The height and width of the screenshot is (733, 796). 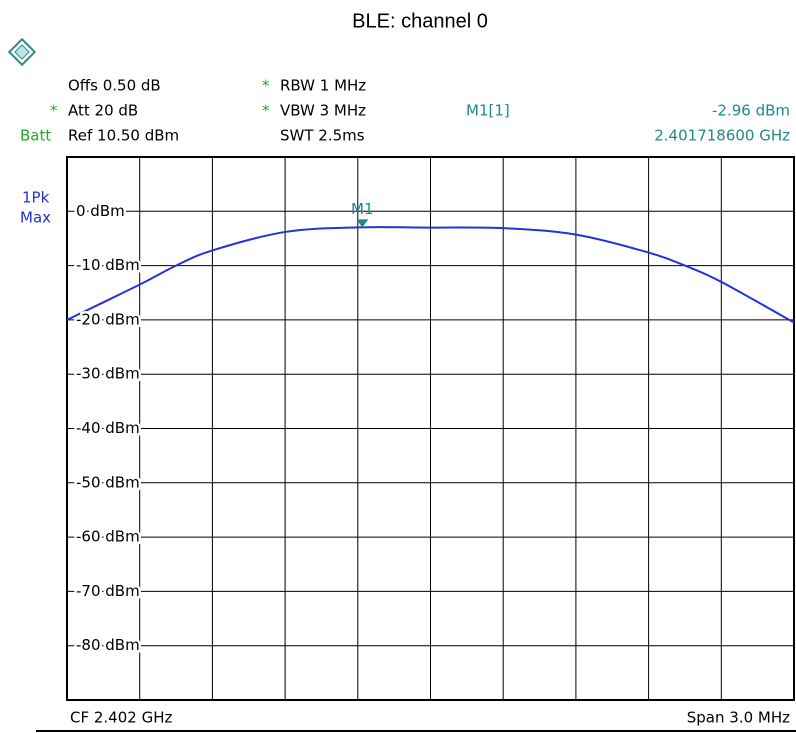 I want to click on trace-mode: Max, so click(x=35, y=218).